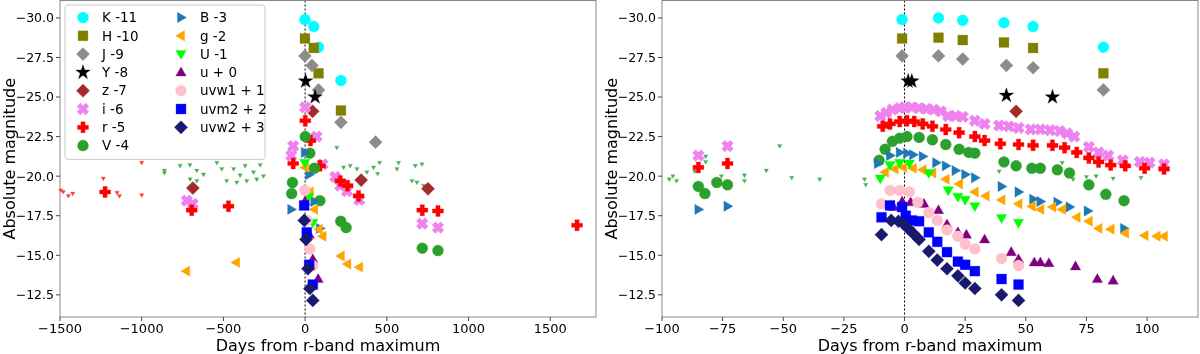  What do you see at coordinates (783, 328) in the screenshot?
I see `x-tick-label: −50` at bounding box center [783, 328].